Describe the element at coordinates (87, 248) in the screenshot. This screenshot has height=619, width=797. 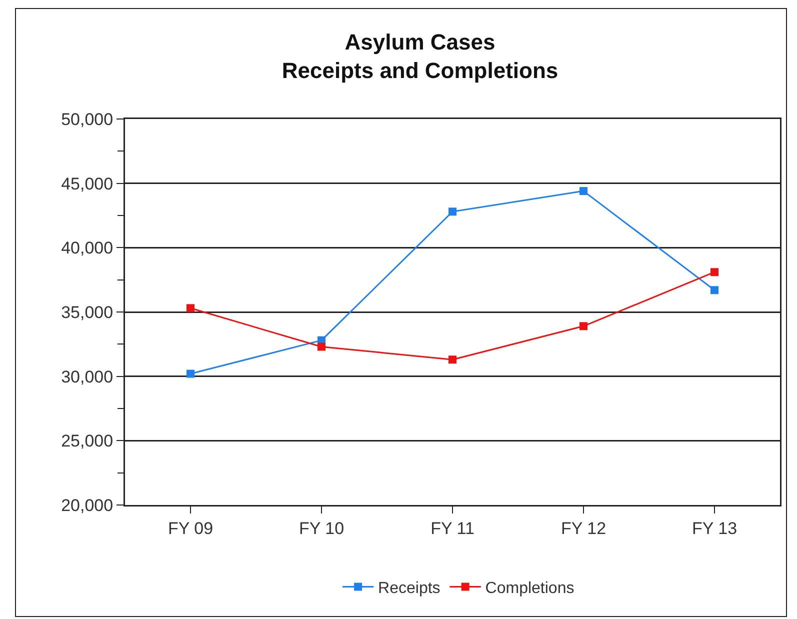
I see `y-tick-label: 40,000` at that location.